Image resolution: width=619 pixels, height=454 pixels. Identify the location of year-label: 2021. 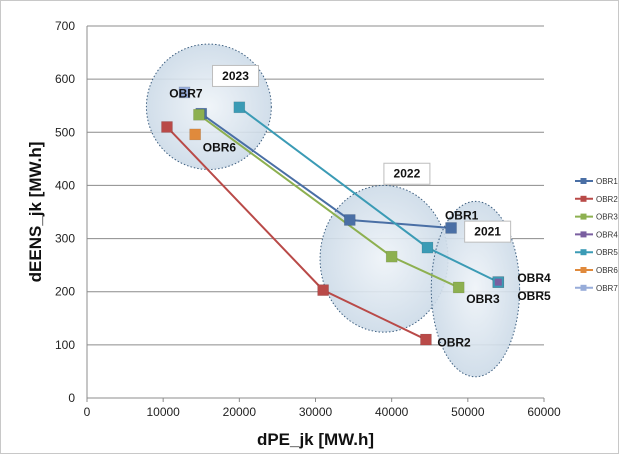
(487, 232).